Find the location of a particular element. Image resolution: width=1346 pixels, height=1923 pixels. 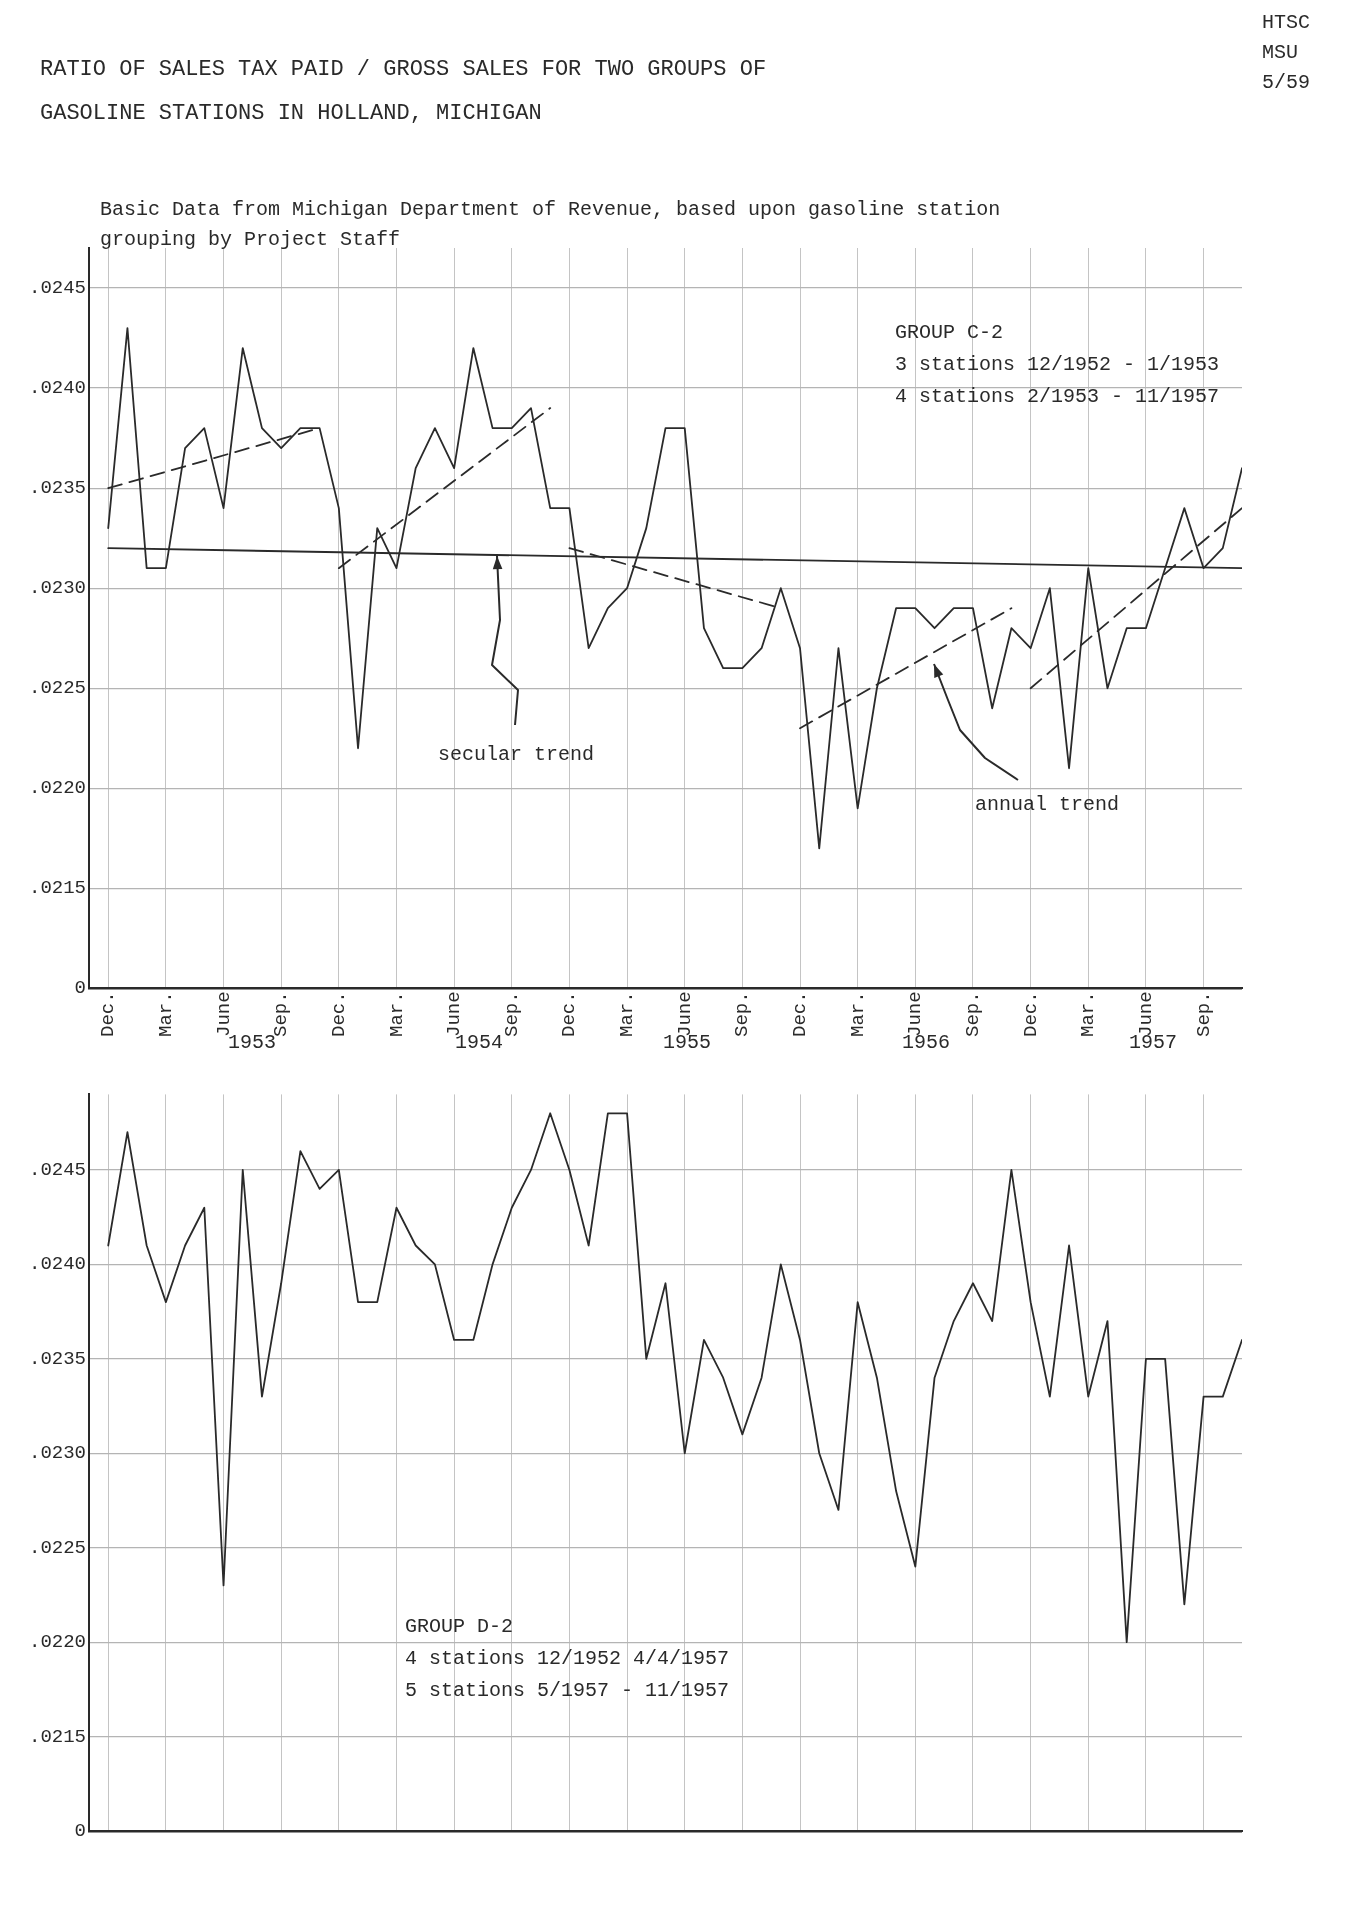

text: secular trend is located at coordinates (516, 755).